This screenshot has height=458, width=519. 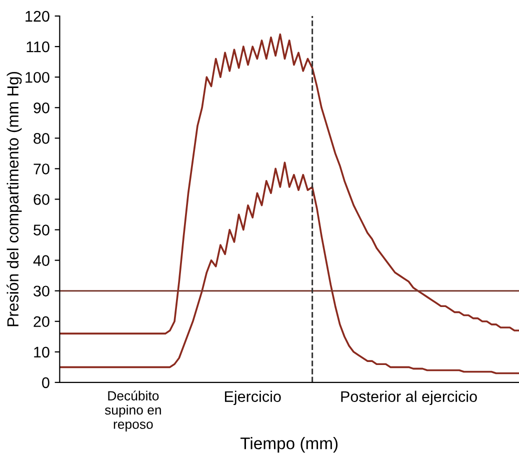 What do you see at coordinates (38, 46) in the screenshot?
I see `y-tick-label: 110` at bounding box center [38, 46].